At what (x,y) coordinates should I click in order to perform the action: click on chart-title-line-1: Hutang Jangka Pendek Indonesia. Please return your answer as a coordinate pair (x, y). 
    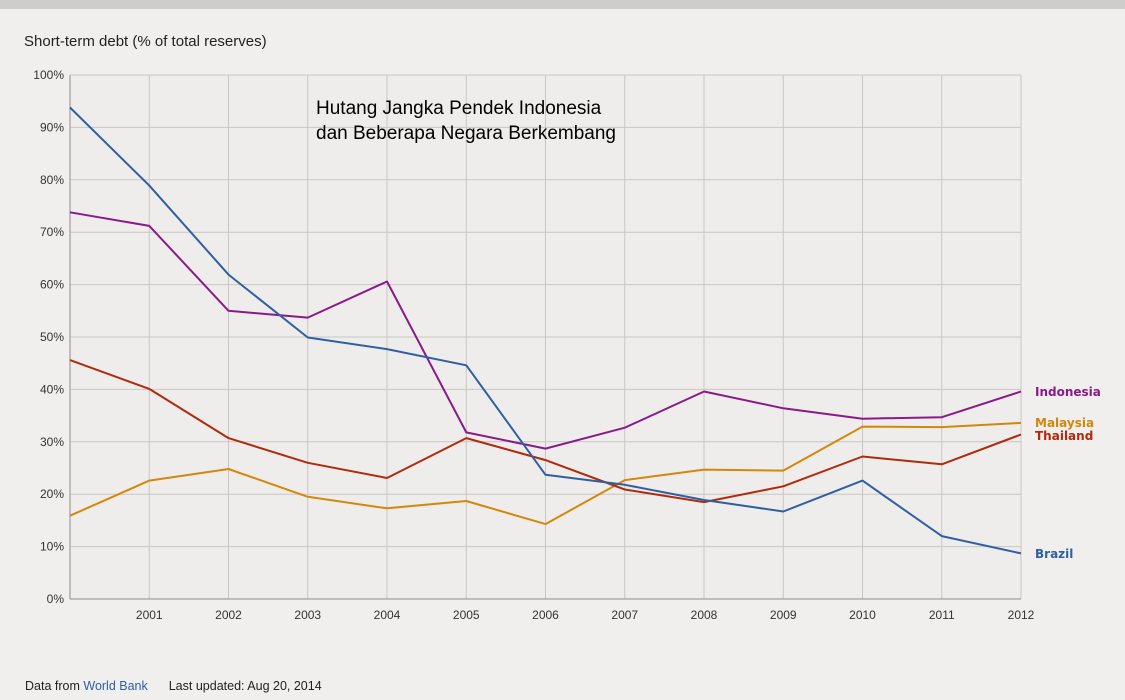
    Looking at the image, I should click on (459, 108).